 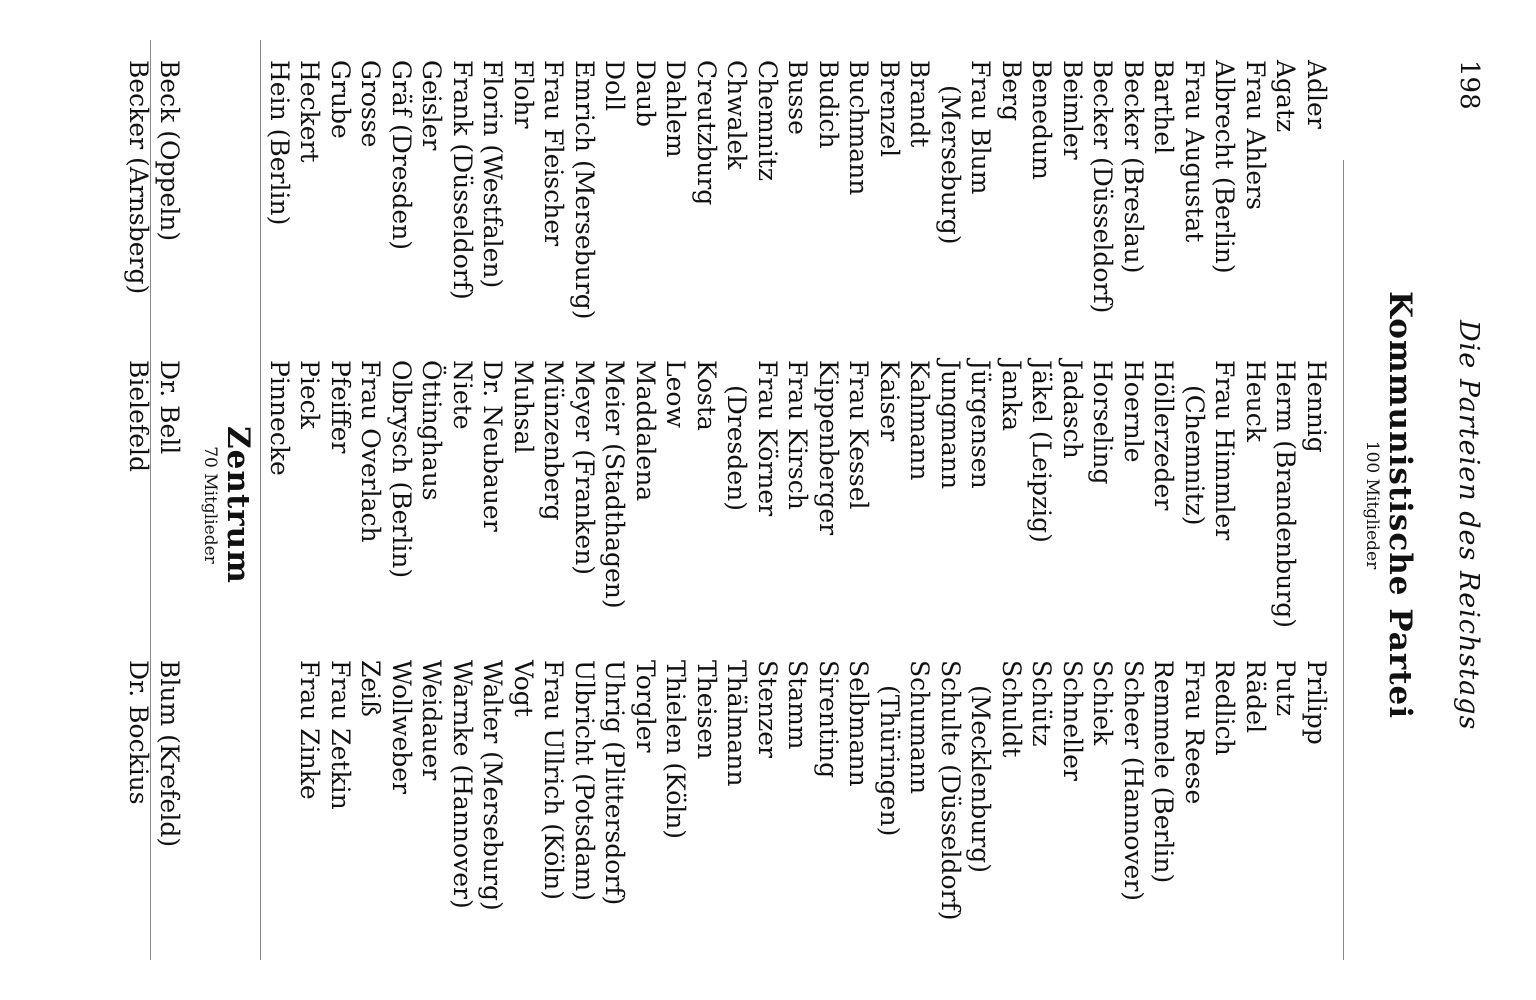 I want to click on member-name: Prilipp, so click(x=1316, y=702).